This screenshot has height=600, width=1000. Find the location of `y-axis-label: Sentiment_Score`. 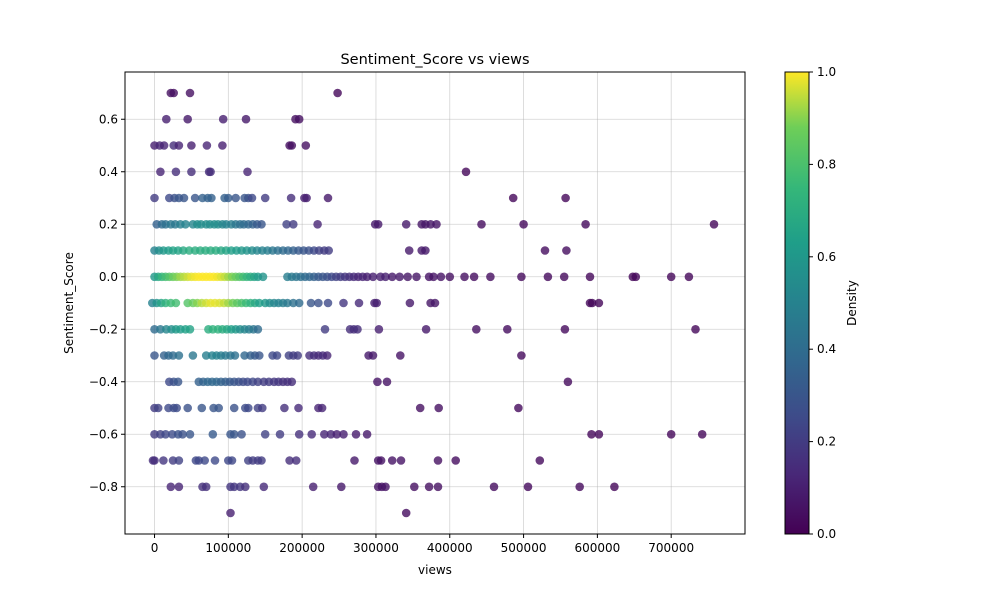

y-axis-label: Sentiment_Score is located at coordinates (69, 303).